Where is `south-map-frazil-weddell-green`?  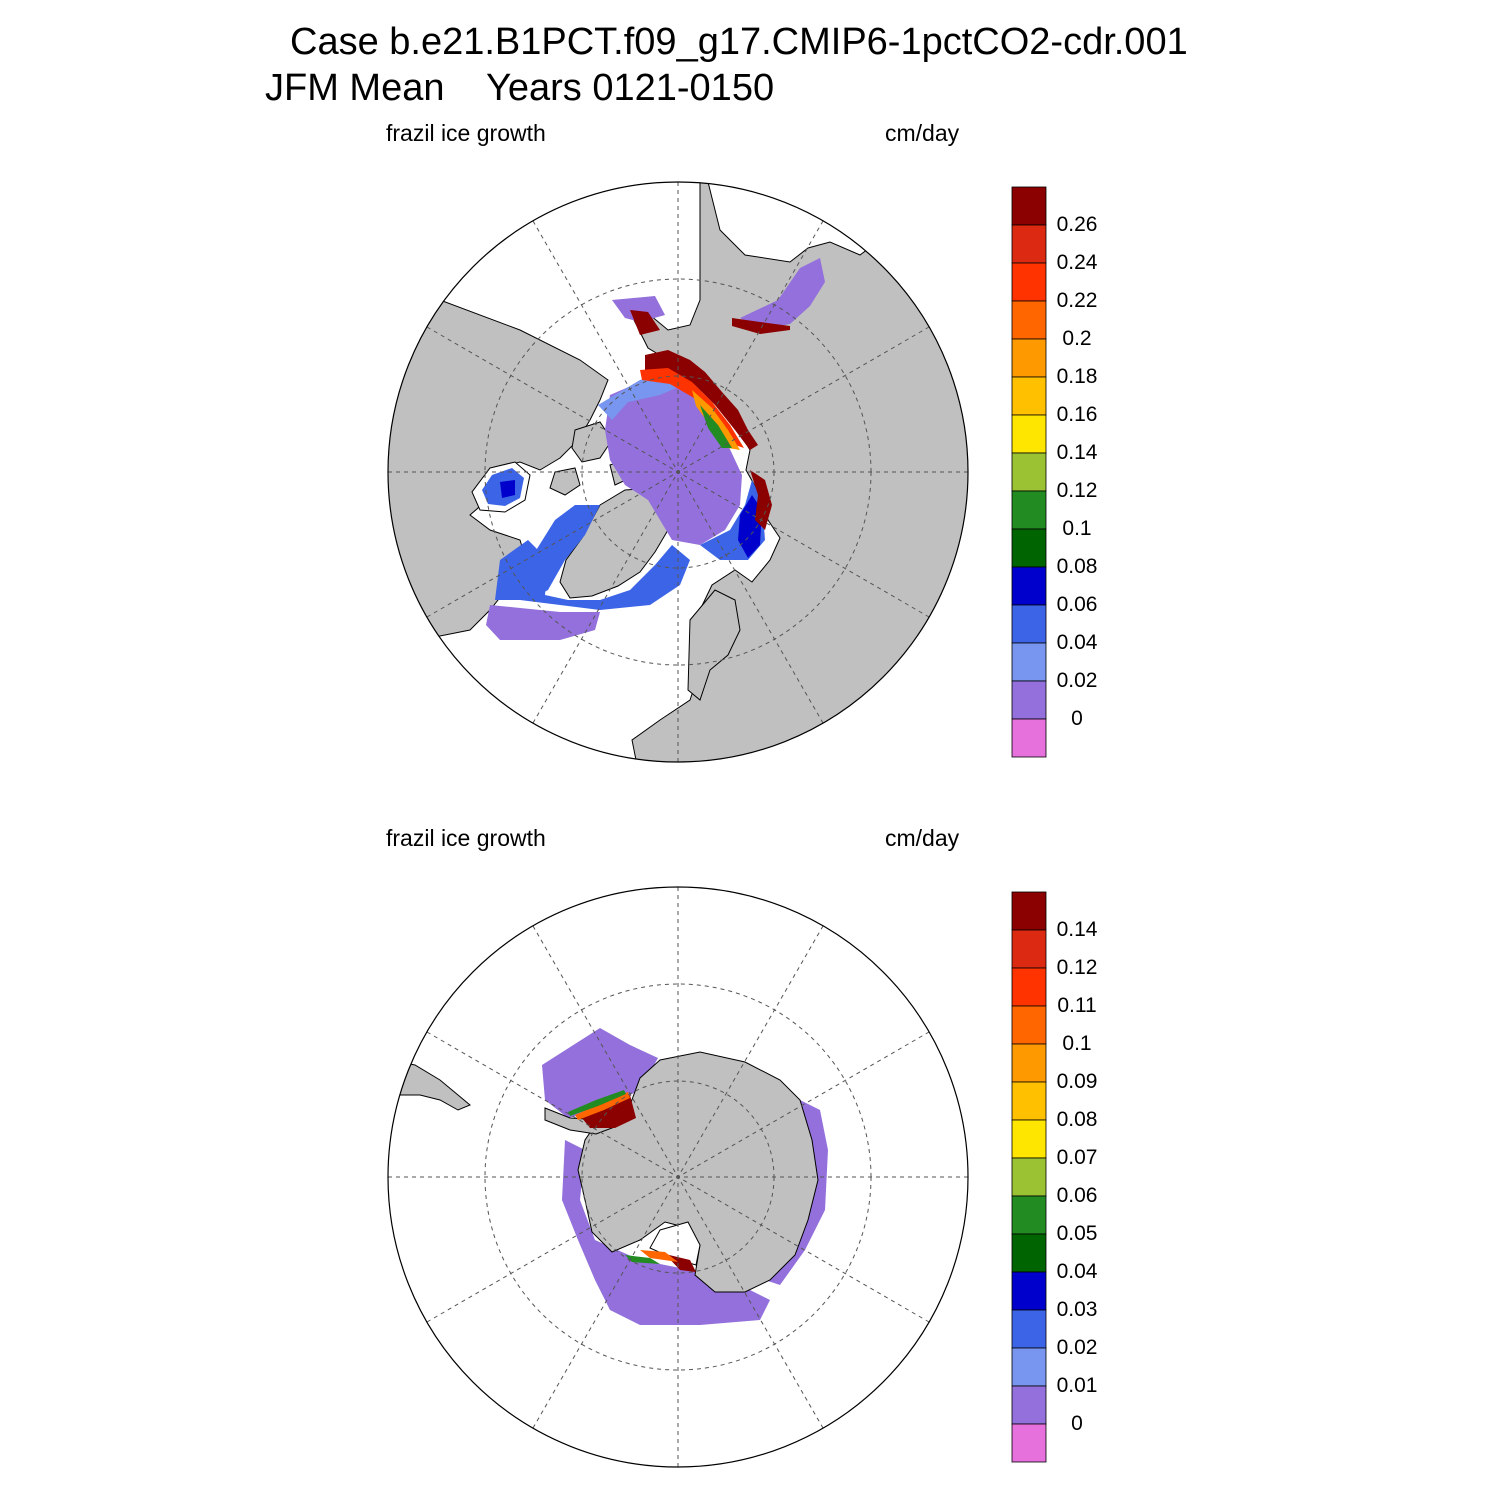 south-map-frazil-weddell-green is located at coordinates (597, 1103).